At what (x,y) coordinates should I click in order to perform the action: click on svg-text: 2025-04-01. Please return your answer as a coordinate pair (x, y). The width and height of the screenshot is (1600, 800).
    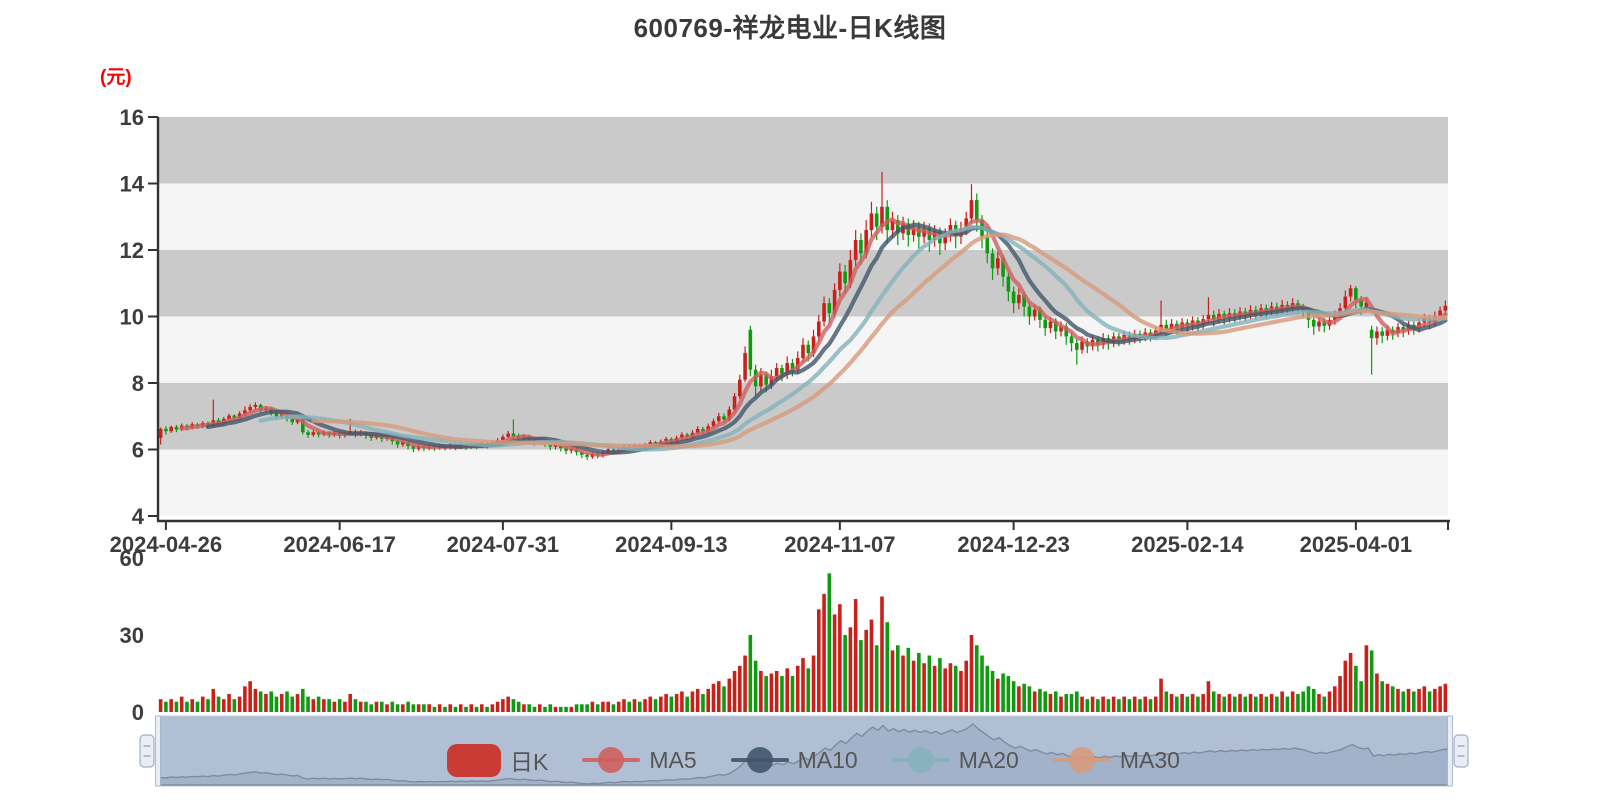
    Looking at the image, I should click on (1356, 544).